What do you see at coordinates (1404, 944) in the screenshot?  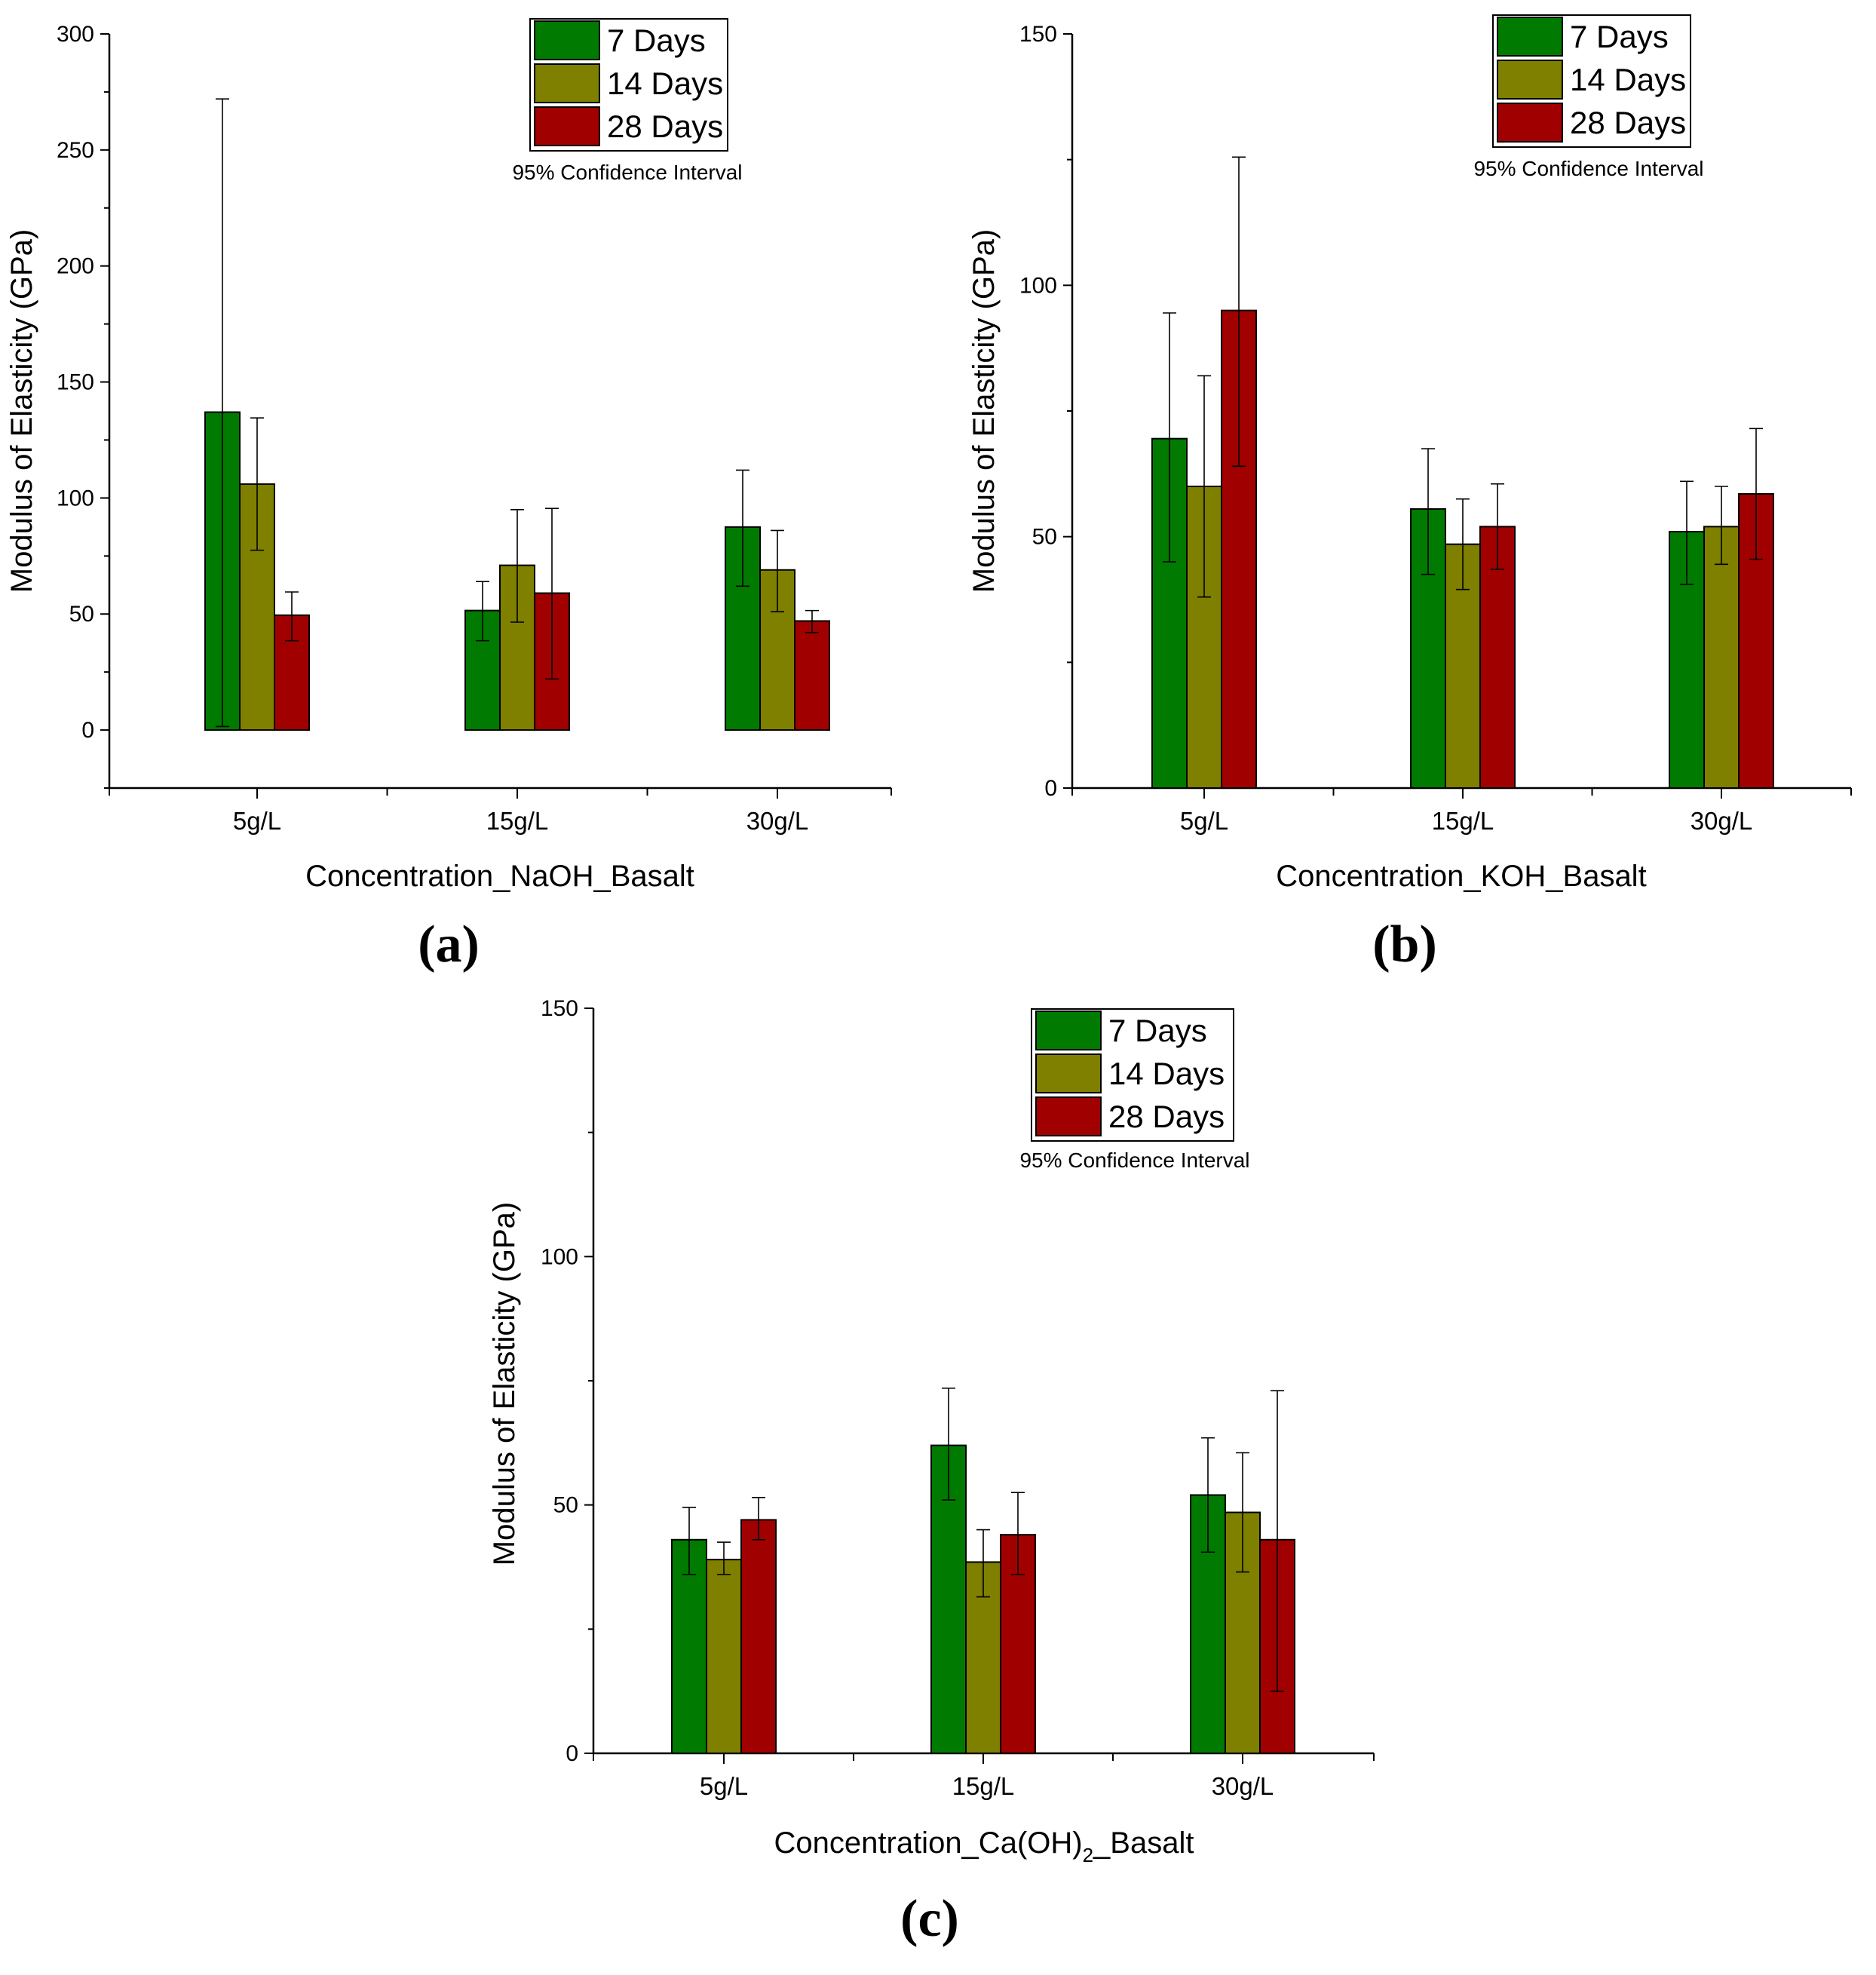 I see `panel-label: (b)` at bounding box center [1404, 944].